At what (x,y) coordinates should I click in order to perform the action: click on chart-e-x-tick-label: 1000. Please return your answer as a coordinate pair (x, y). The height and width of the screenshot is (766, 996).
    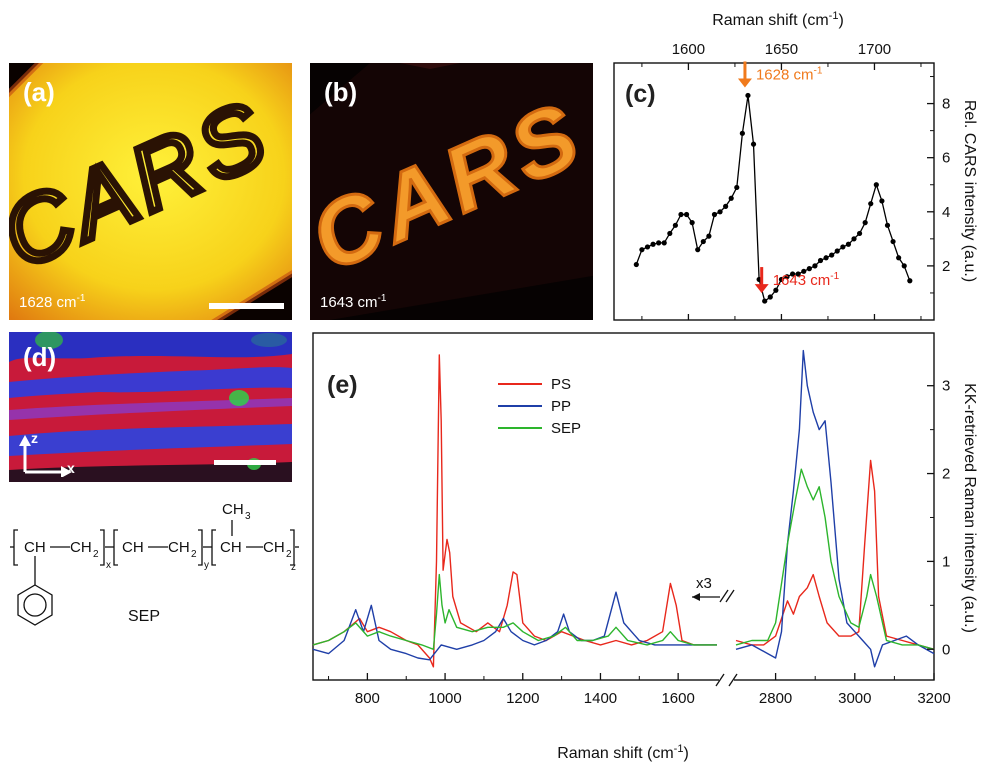
    Looking at the image, I should click on (444, 698).